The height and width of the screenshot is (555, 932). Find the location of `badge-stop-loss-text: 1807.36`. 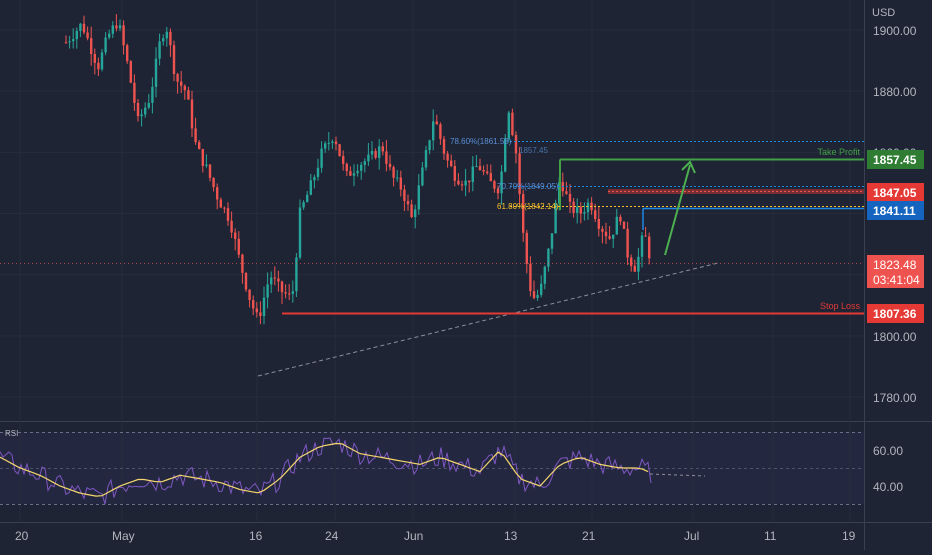

badge-stop-loss-text: 1807.36 is located at coordinates (895, 314).